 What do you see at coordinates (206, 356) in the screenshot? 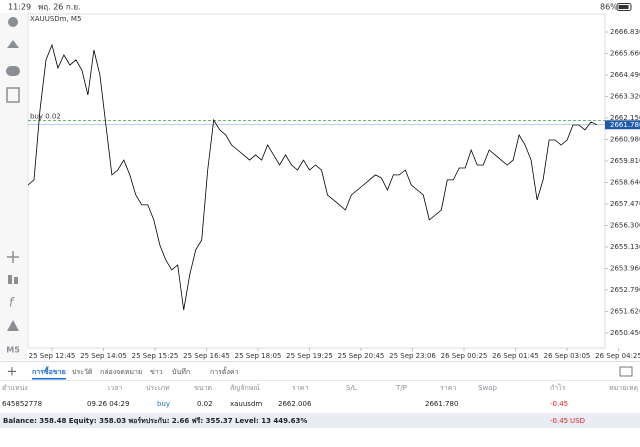
I see `x-tick-label: 25 Sep 16:45` at bounding box center [206, 356].